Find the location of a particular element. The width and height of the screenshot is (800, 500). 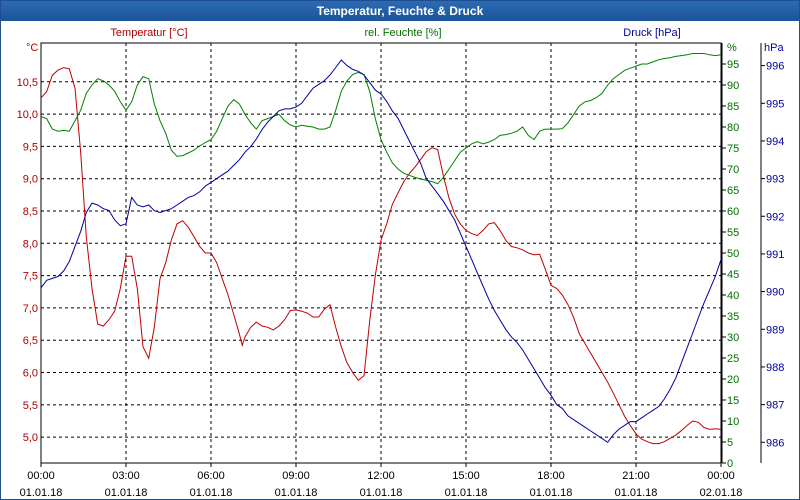

series-label-temperature: Temperatur [°C] is located at coordinates (148, 33).